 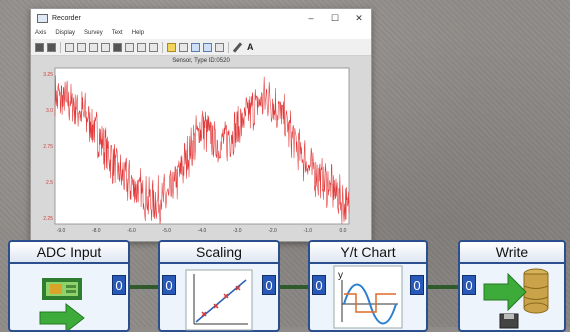 I want to click on write-block: Write 0, so click(x=512, y=286).